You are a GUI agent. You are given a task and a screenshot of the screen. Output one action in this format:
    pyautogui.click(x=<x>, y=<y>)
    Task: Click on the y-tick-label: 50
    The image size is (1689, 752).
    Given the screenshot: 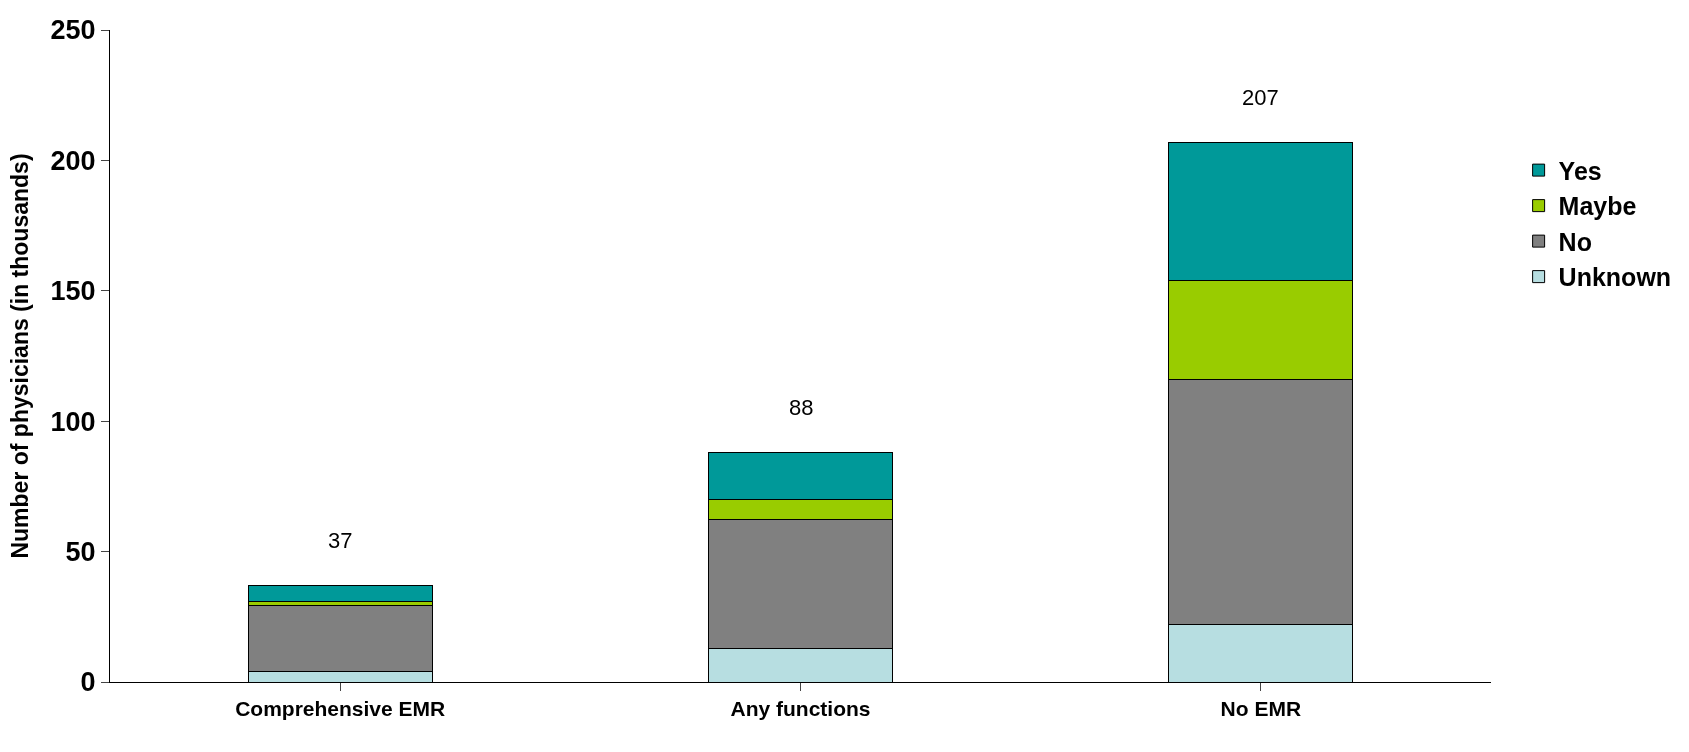 What is the action you would take?
    pyautogui.click(x=80, y=552)
    